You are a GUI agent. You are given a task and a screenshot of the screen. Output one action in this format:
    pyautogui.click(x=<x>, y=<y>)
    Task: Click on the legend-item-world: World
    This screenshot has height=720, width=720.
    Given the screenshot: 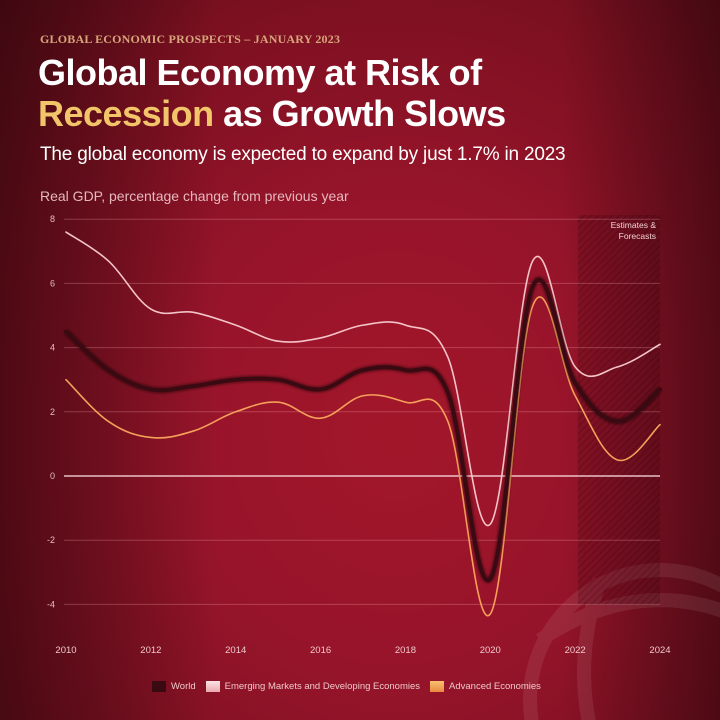 What is the action you would take?
    pyautogui.click(x=174, y=686)
    